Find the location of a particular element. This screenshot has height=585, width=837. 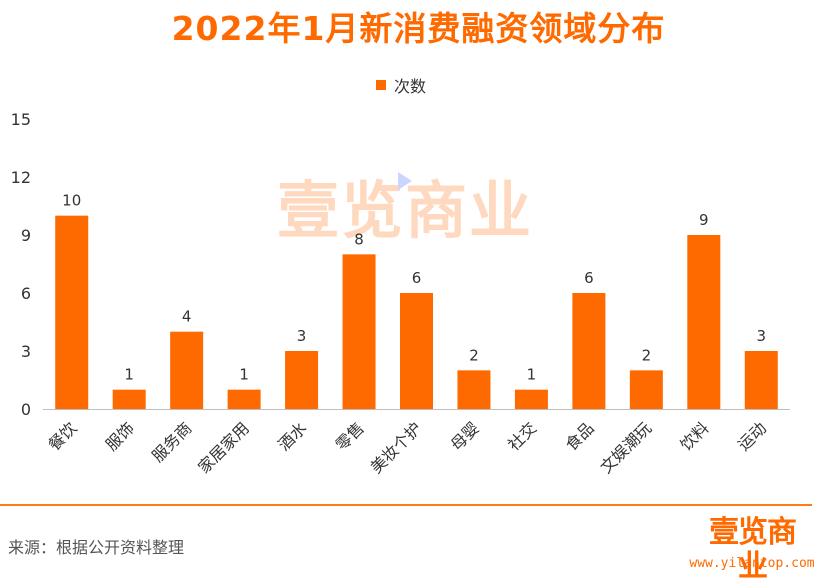

category-label-5: 零售 is located at coordinates (350, 436).